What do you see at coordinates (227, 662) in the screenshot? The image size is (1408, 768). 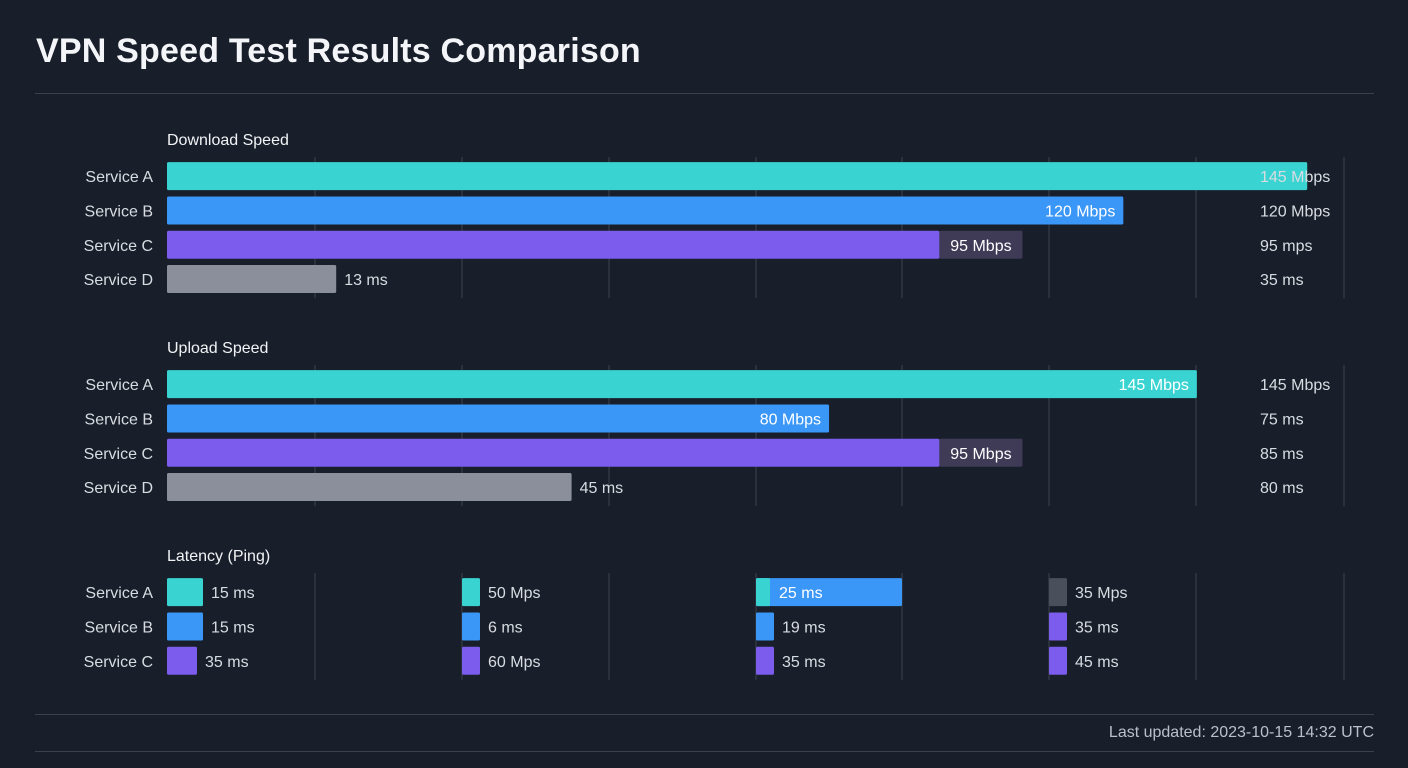 I see `latency-label-2-0: 35 ms` at bounding box center [227, 662].